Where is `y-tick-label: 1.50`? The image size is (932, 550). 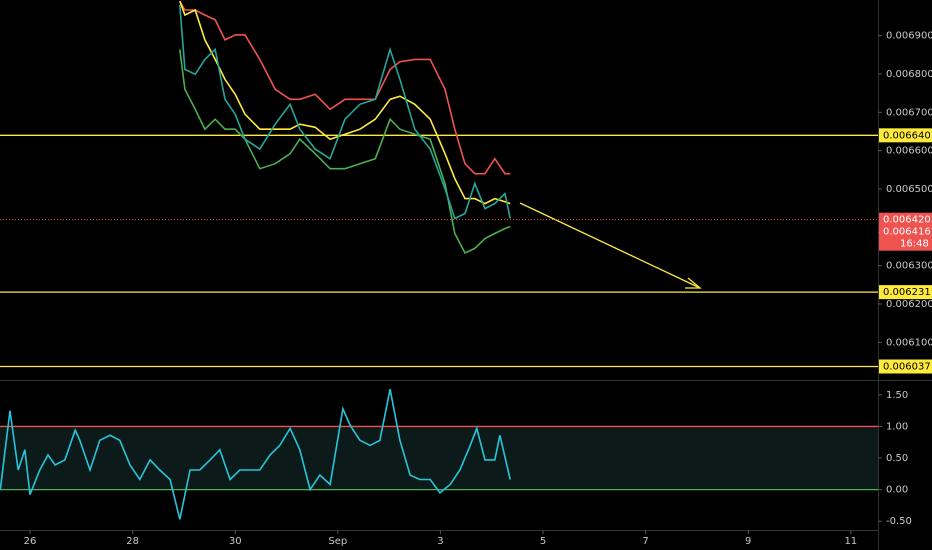
y-tick-label: 1.50 is located at coordinates (897, 395).